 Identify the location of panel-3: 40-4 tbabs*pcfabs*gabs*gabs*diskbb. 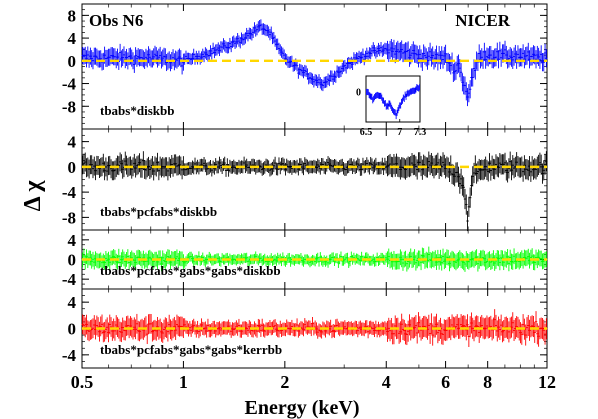
(305, 259).